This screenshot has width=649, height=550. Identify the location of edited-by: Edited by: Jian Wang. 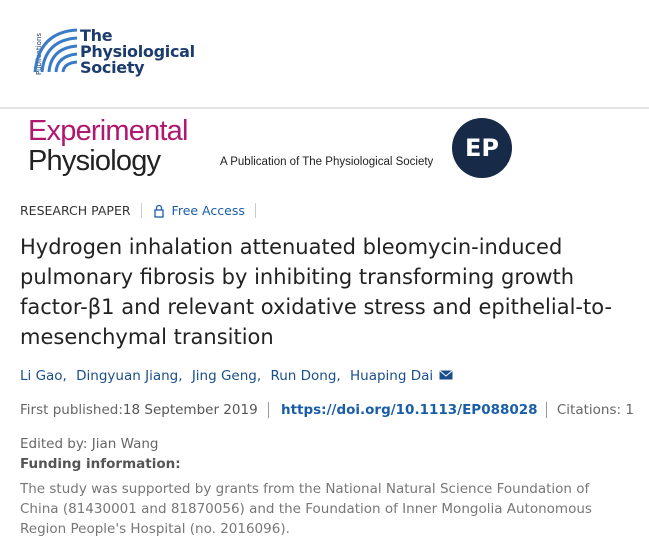
(89, 444).